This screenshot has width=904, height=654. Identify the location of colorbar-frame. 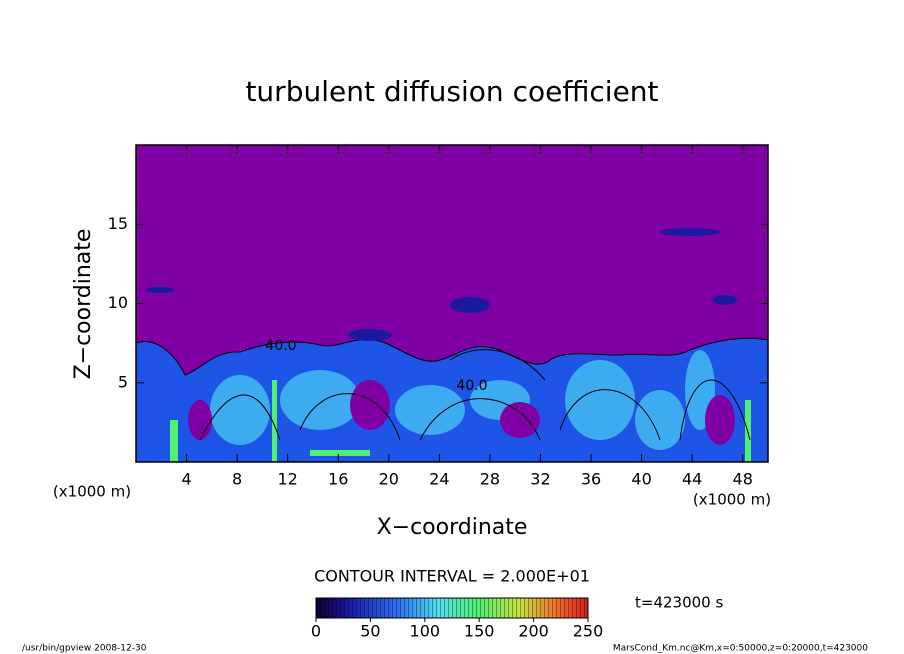
(452, 608).